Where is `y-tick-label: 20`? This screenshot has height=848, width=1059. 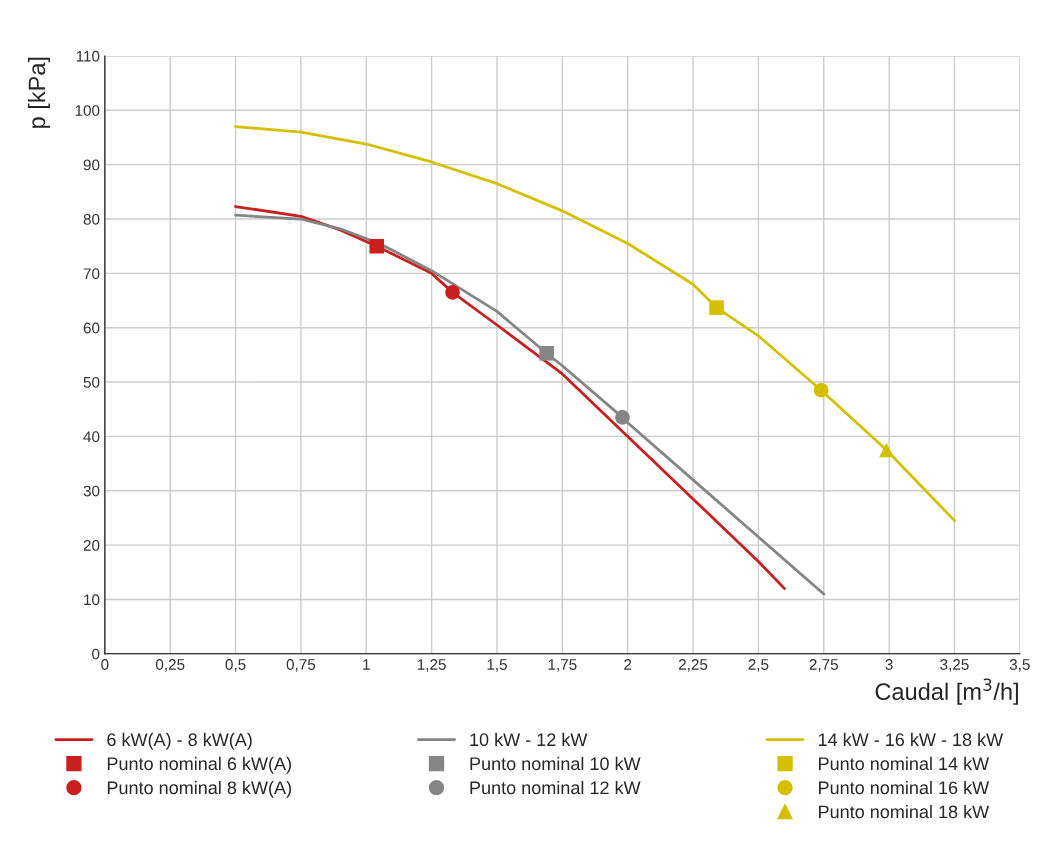 y-tick-label: 20 is located at coordinates (91, 545).